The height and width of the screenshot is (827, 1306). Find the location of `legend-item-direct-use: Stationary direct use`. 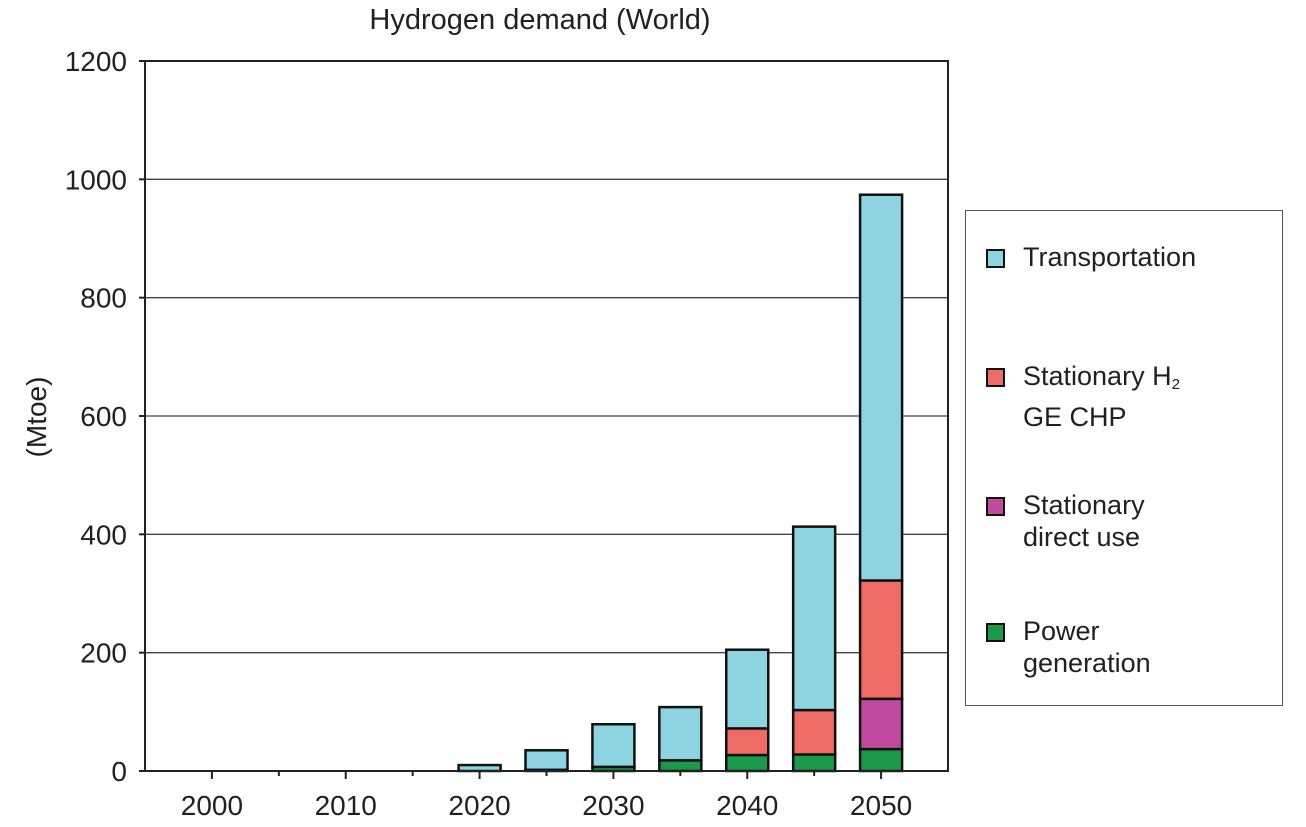

legend-item-direct-use: Stationary direct use is located at coordinates (1065, 521).